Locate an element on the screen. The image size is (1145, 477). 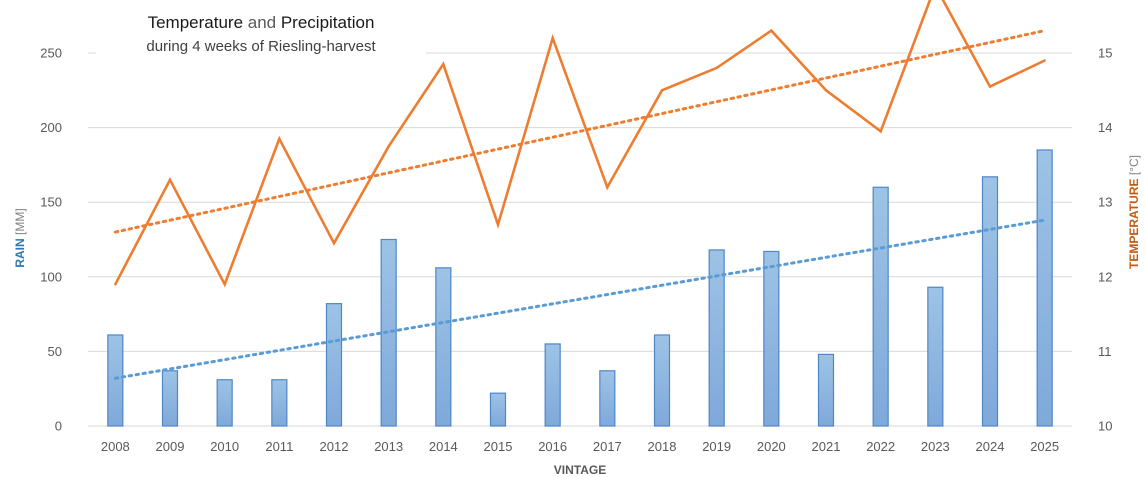
x-tick-label: 2017 is located at coordinates (607, 446).